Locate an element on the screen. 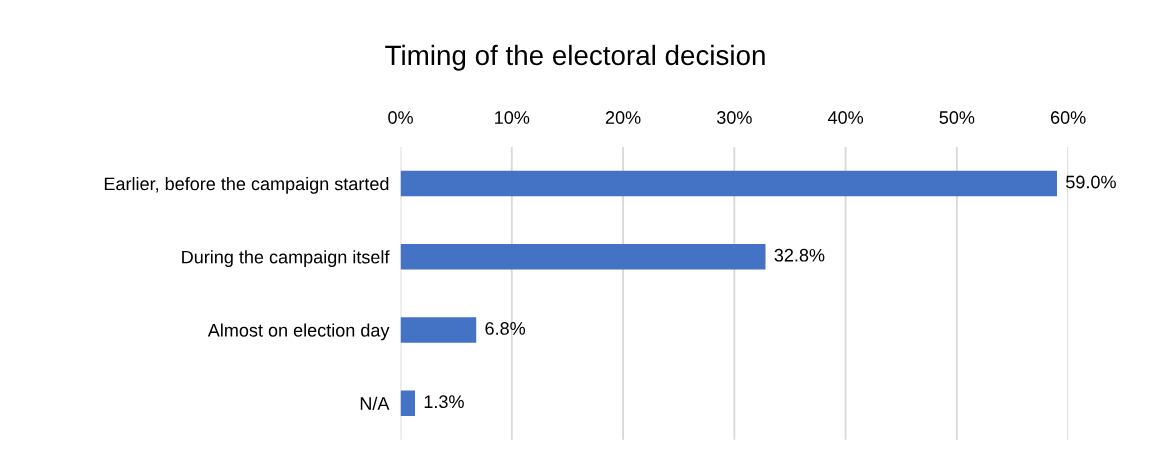  data-label: 1.3% is located at coordinates (444, 402).